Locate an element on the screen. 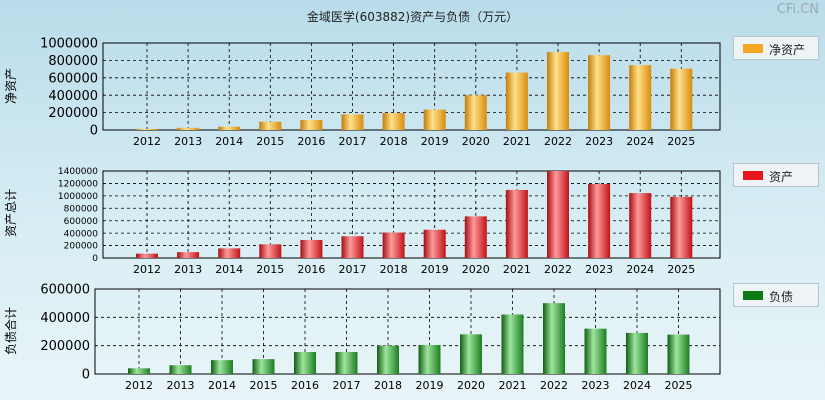 Image resolution: width=825 pixels, height=400 pixels. watermark: CFi.CN is located at coordinates (797, 9).